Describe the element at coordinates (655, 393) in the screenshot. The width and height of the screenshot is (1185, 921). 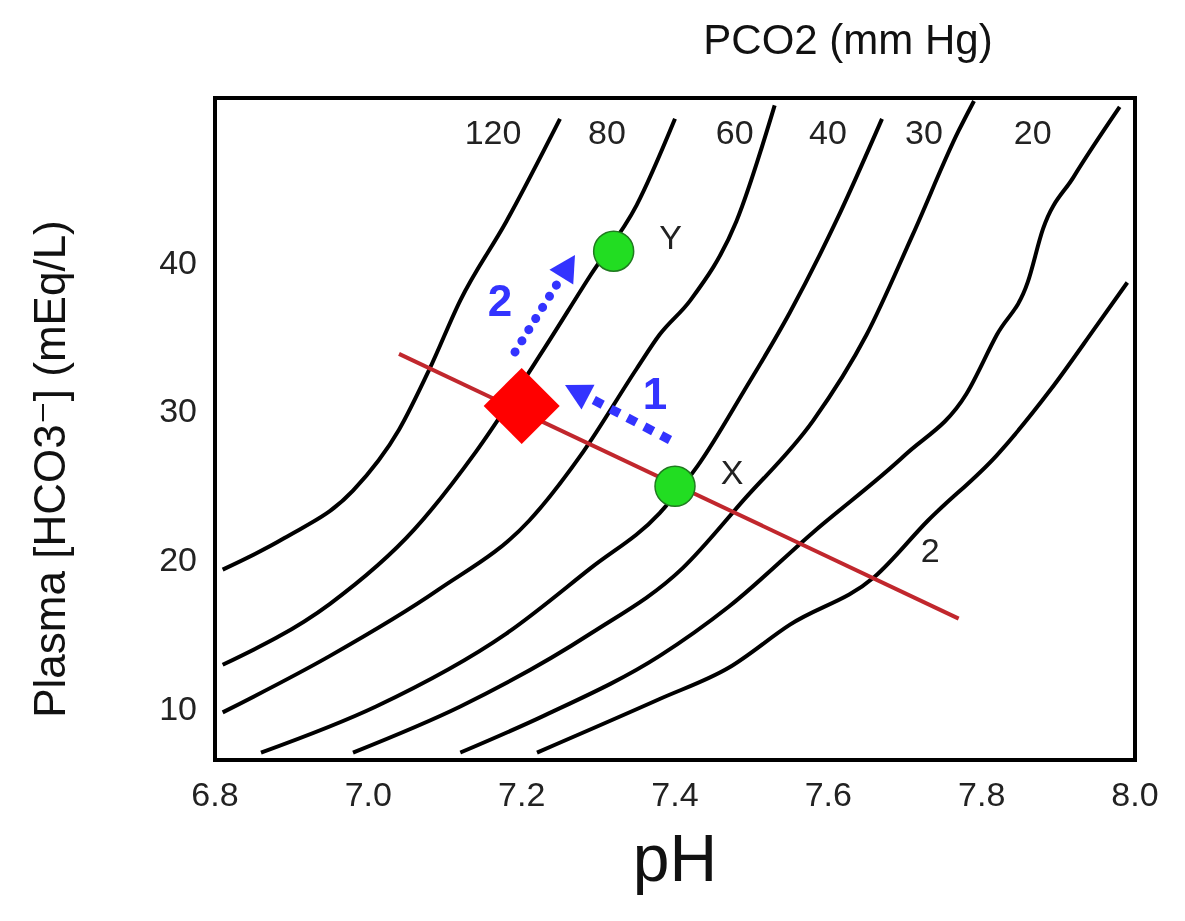
I see `annotation: 1` at that location.